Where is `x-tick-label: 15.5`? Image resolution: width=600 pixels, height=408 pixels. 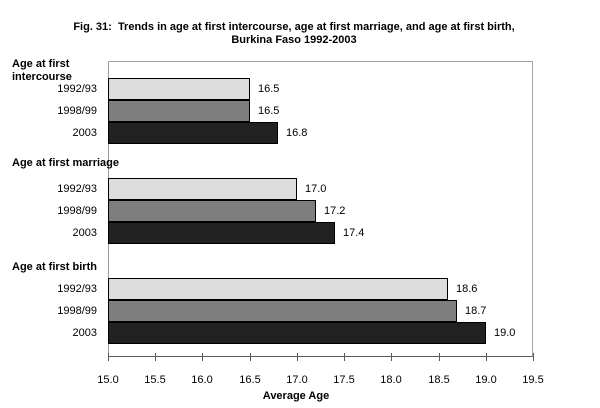 x-tick-label: 15.5 is located at coordinates (155, 380).